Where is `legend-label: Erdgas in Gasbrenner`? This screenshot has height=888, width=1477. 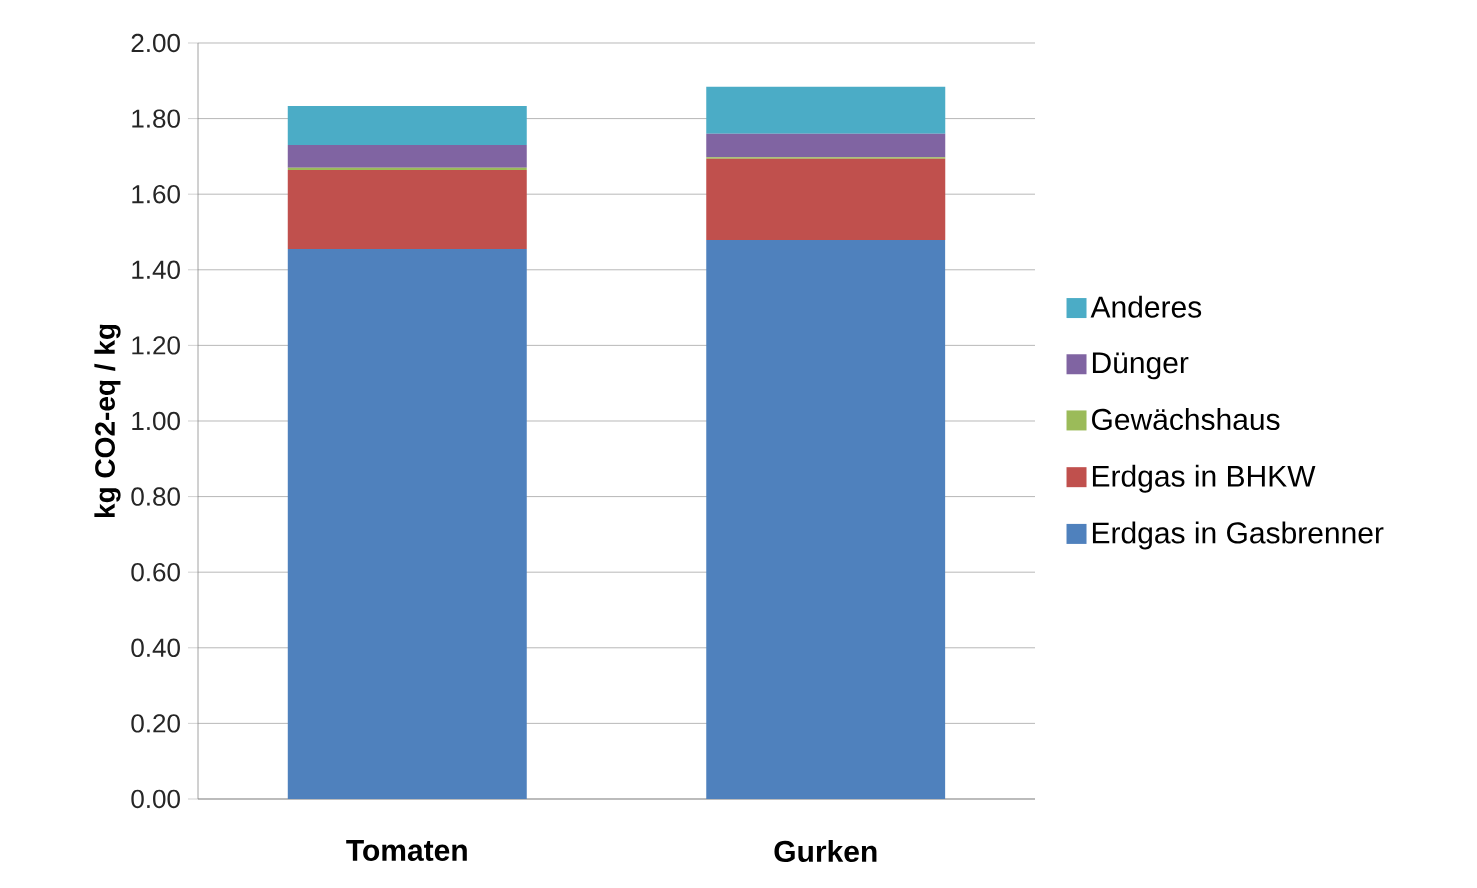
legend-label: Erdgas in Gasbrenner is located at coordinates (1238, 535).